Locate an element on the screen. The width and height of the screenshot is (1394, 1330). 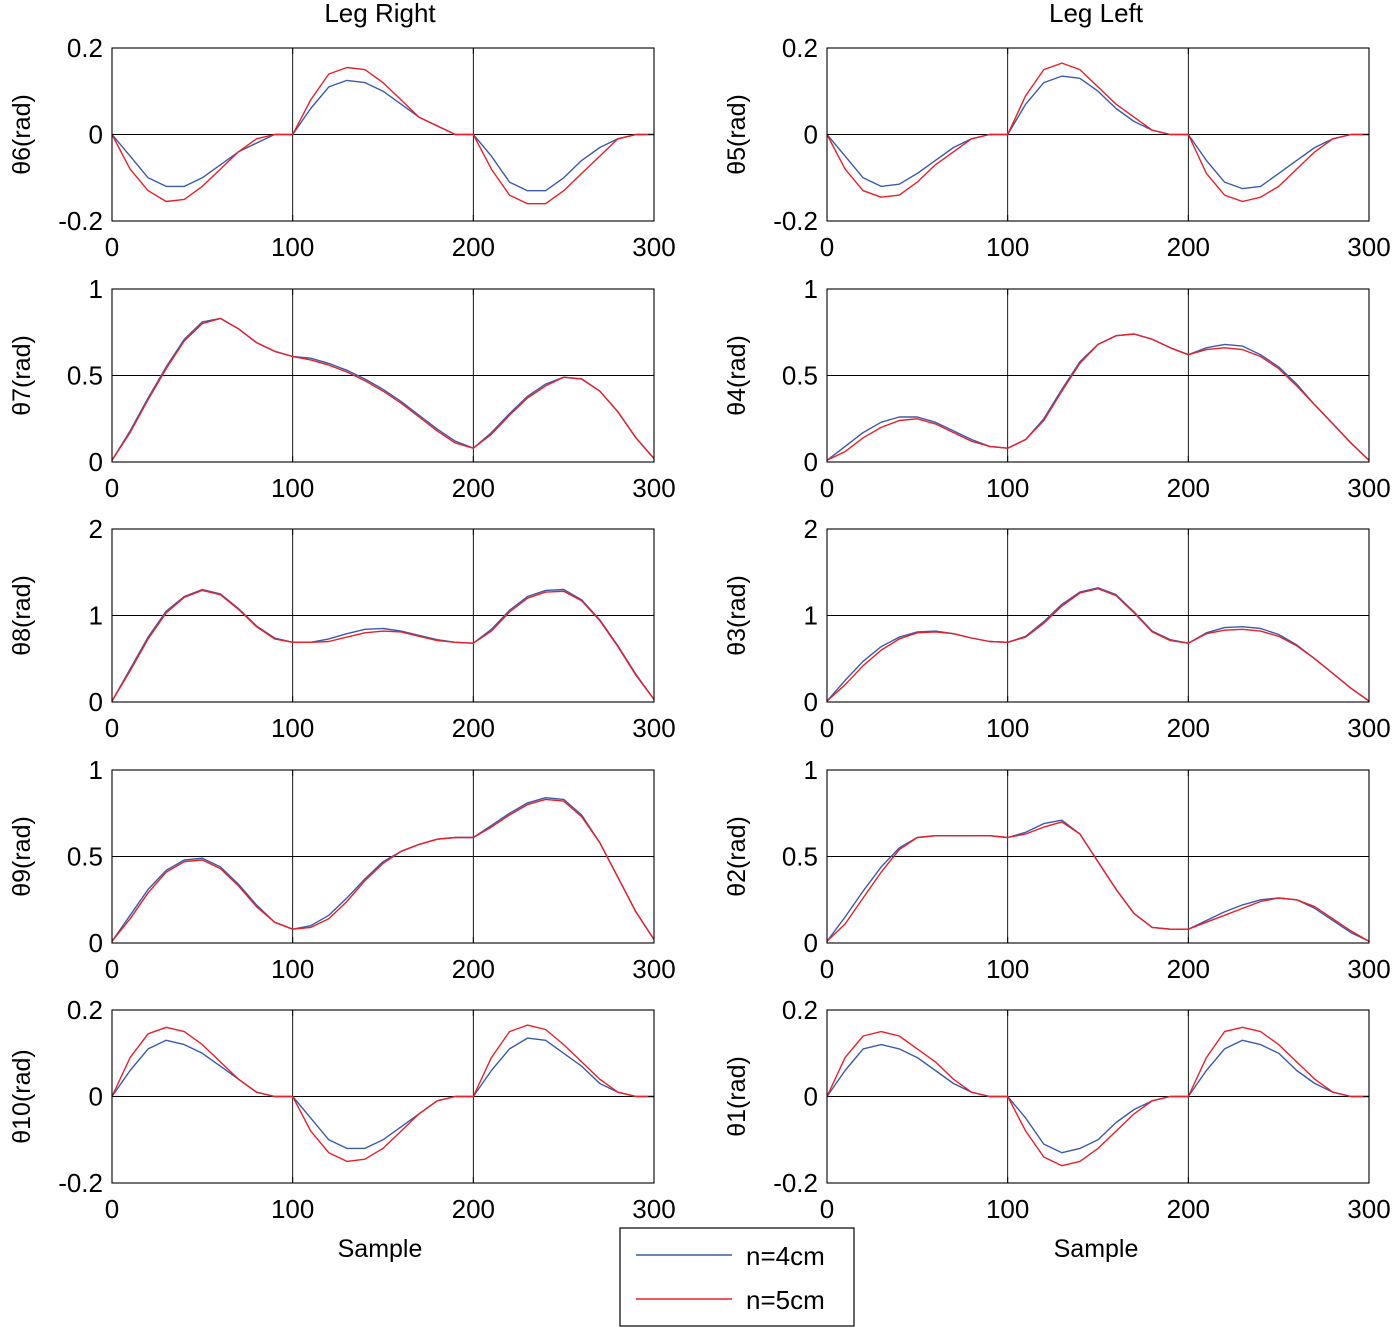
y-axis-label: θ10(rad) is located at coordinates (22, 1096).